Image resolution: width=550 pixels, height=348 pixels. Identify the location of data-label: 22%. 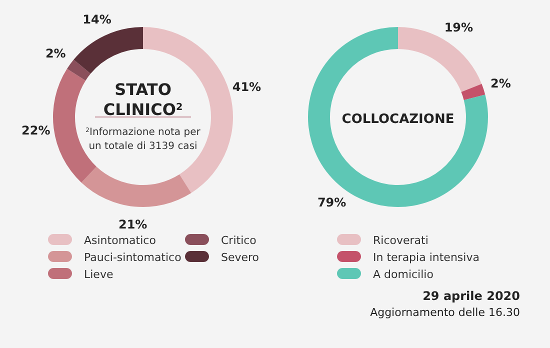
(35, 131).